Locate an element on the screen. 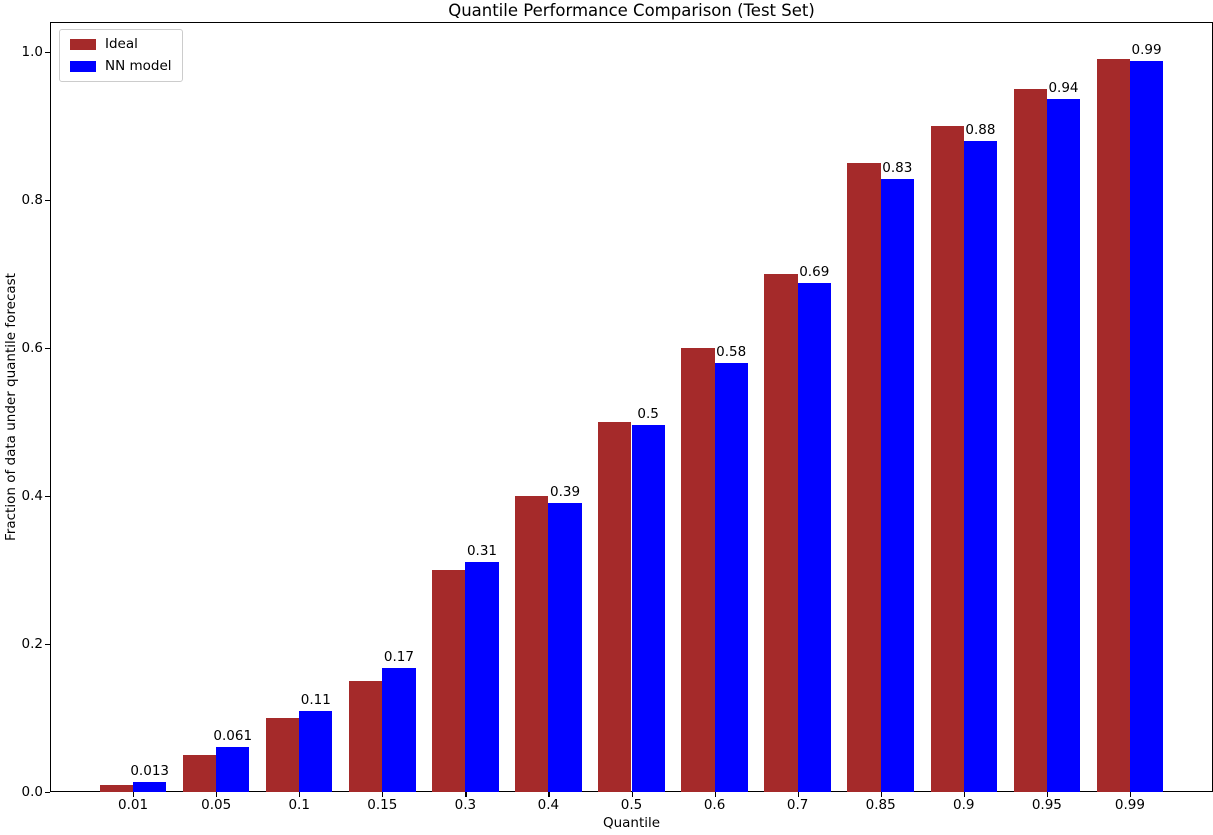  bar-value-label: 0.39 is located at coordinates (565, 492).